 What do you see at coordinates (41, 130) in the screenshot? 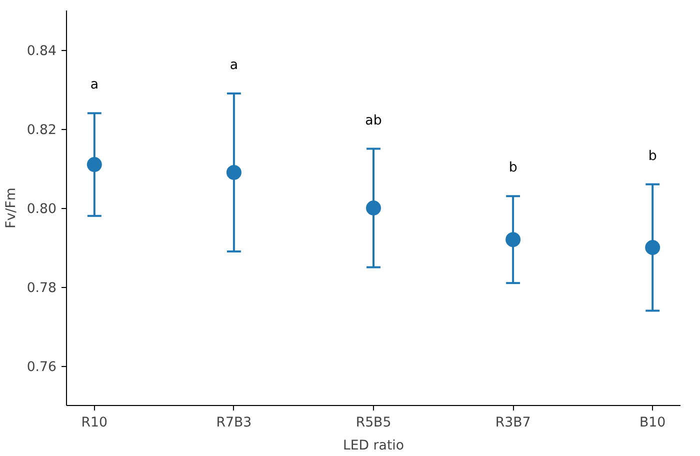
I see `y-tick-label: 0.82` at bounding box center [41, 130].